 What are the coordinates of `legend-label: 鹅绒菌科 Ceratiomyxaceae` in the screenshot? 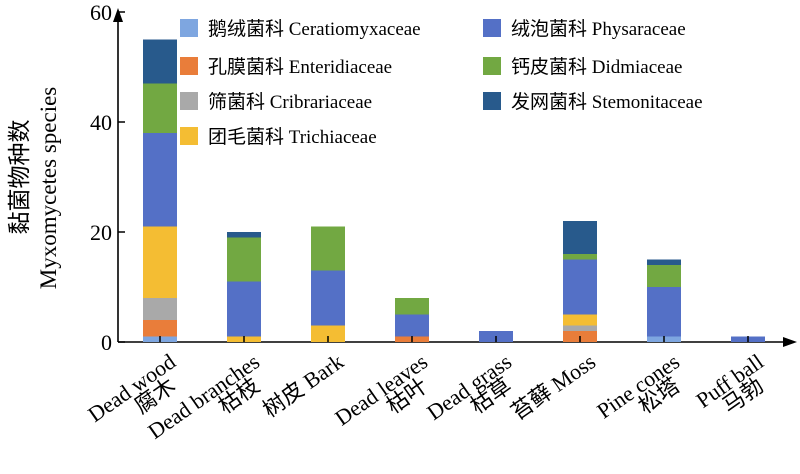 It's located at (314, 29).